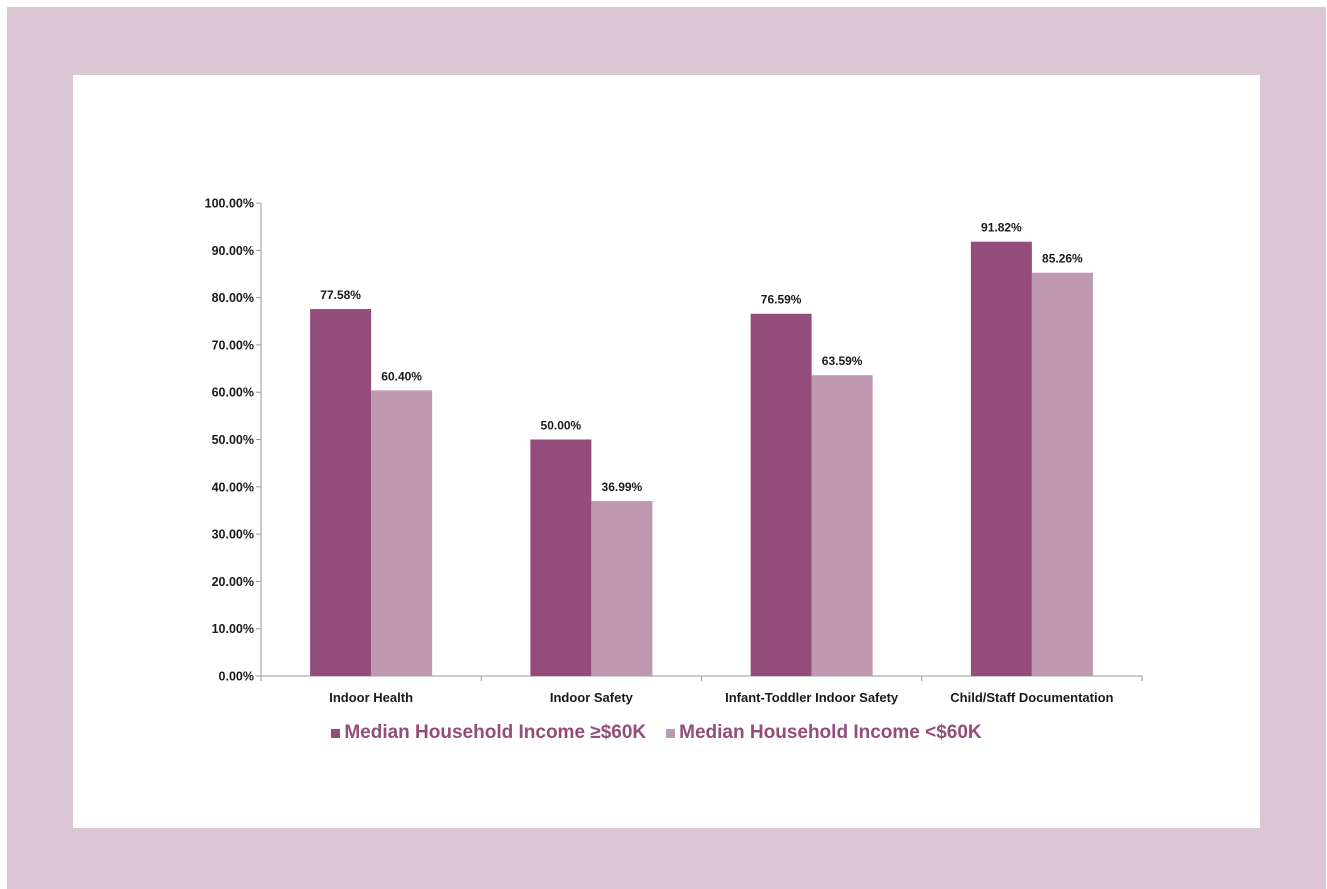 Image resolution: width=1327 pixels, height=889 pixels. I want to click on x-tick-label: Child/Staff Documentation, so click(1031, 697).